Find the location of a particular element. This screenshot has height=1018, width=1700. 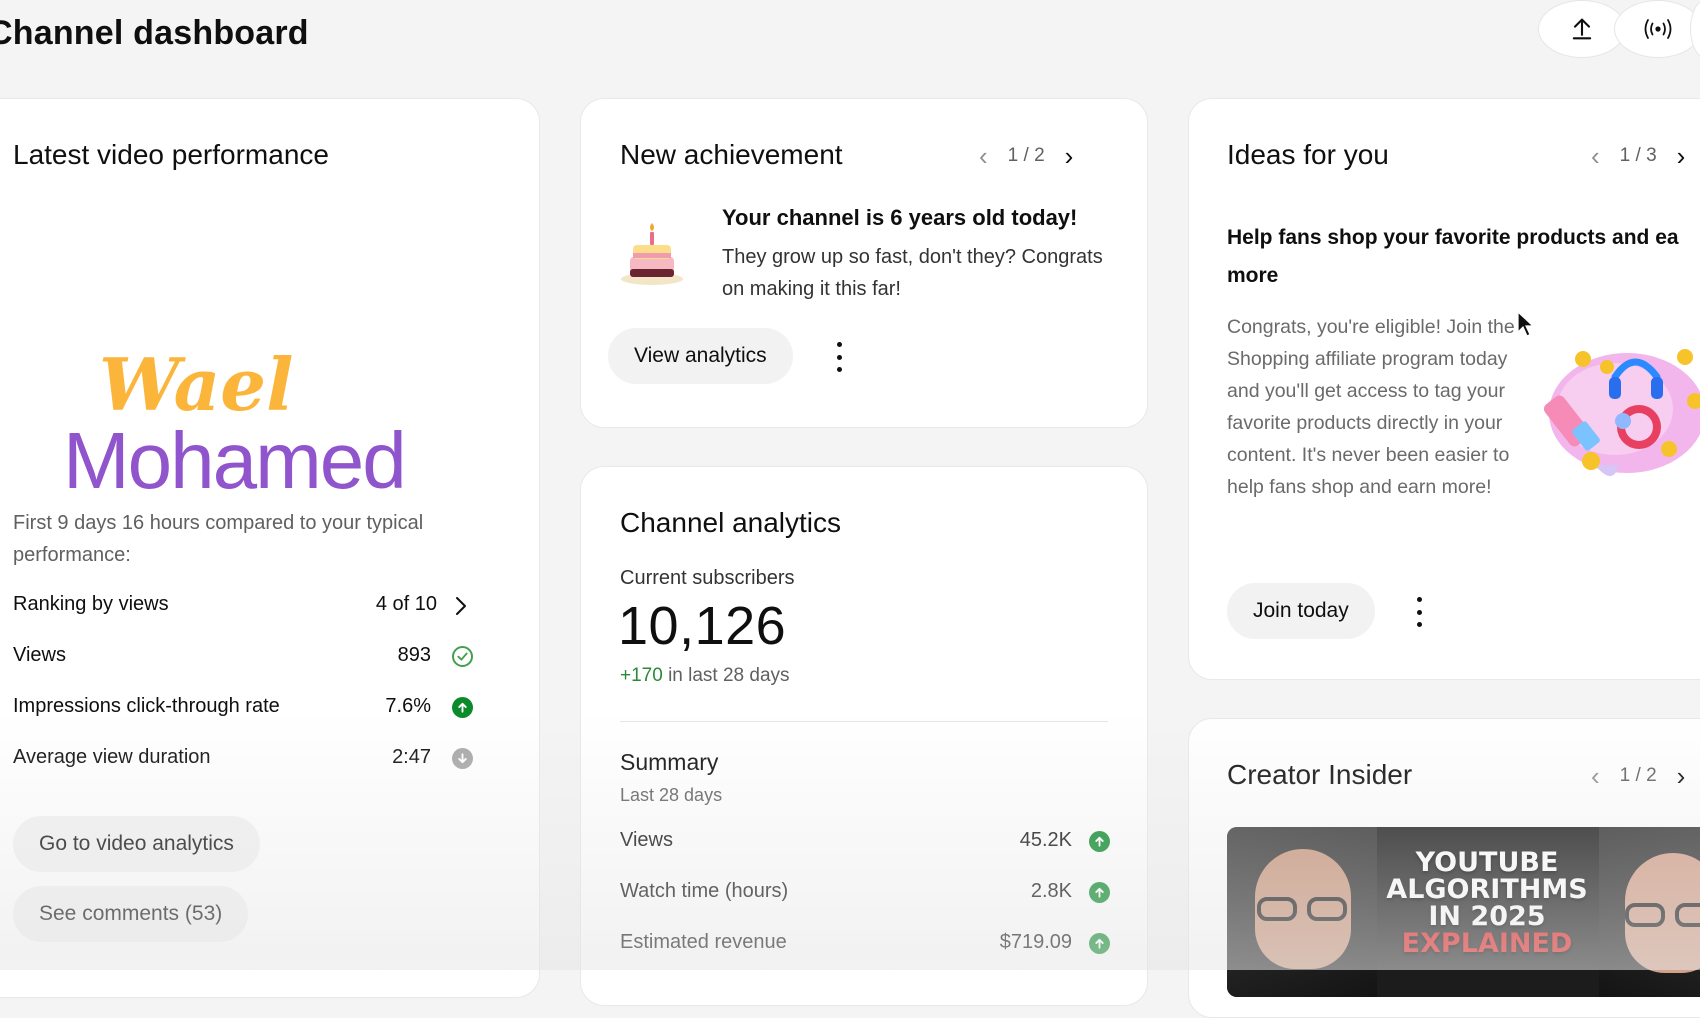

metric-value: 2:47 is located at coordinates (411, 757).